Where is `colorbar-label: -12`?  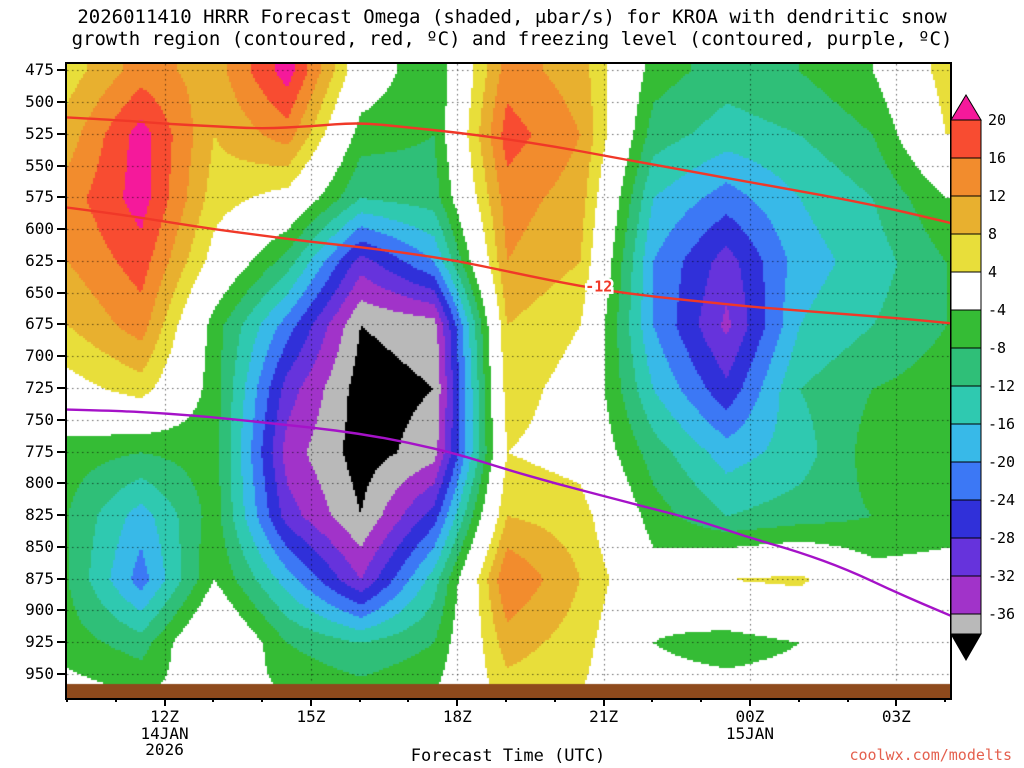
colorbar-label: -12 is located at coordinates (1001, 386).